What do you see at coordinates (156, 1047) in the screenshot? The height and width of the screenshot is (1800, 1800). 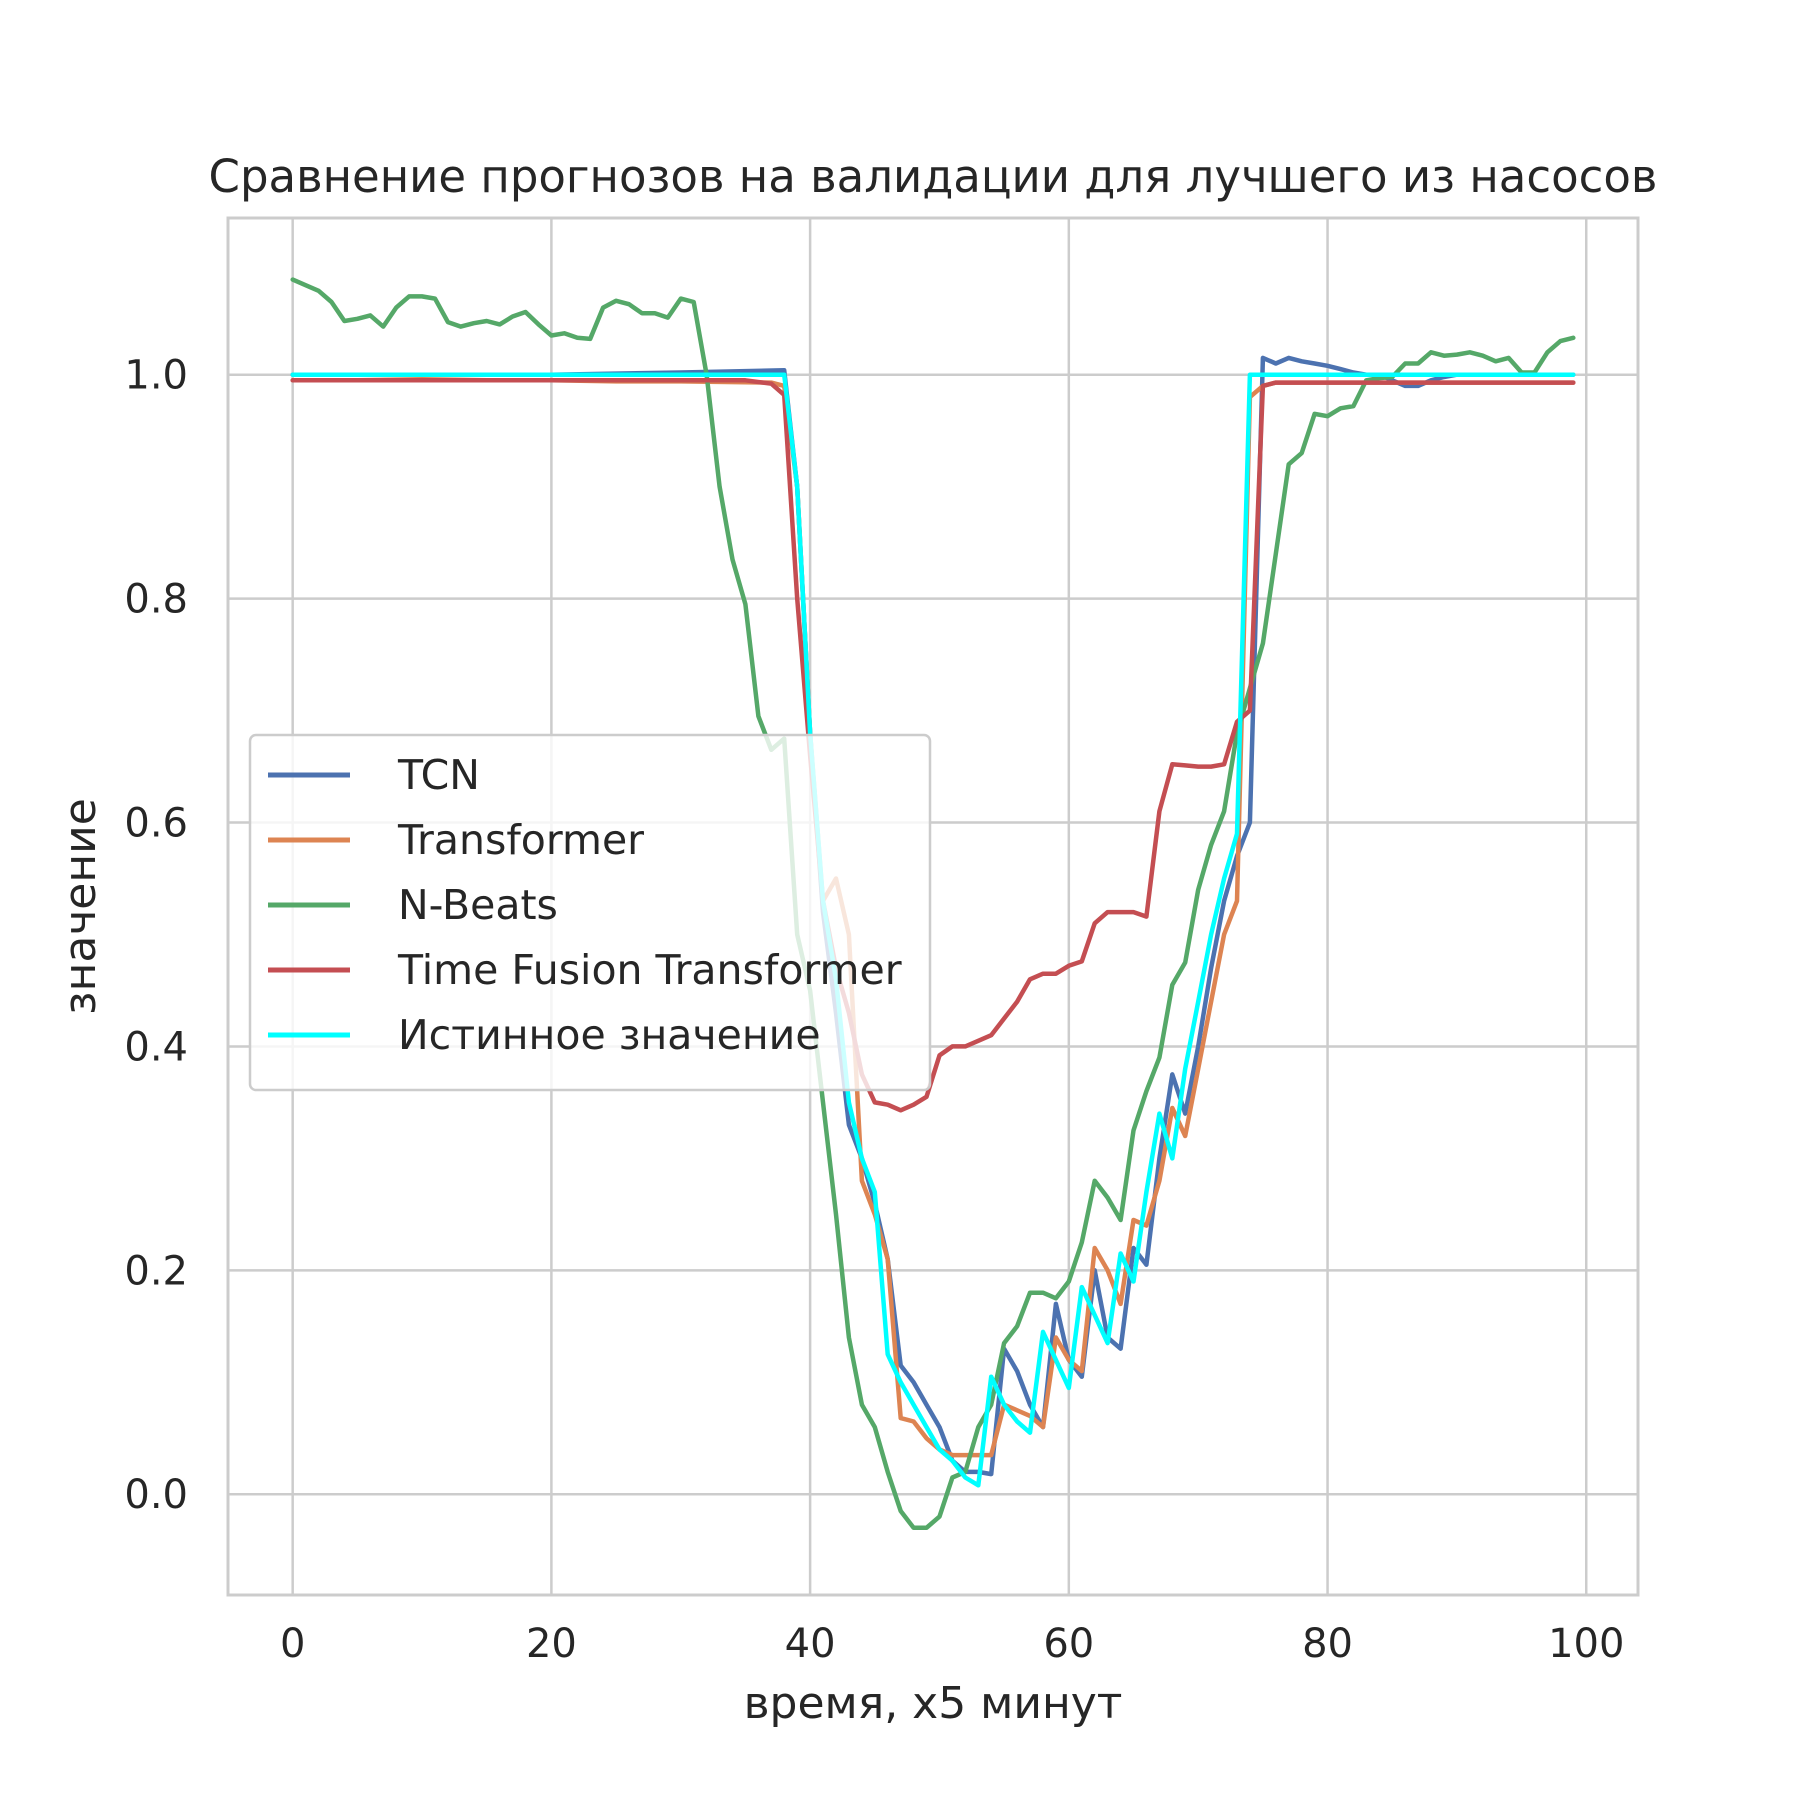 I see `y-tick-label: 0.4` at bounding box center [156, 1047].